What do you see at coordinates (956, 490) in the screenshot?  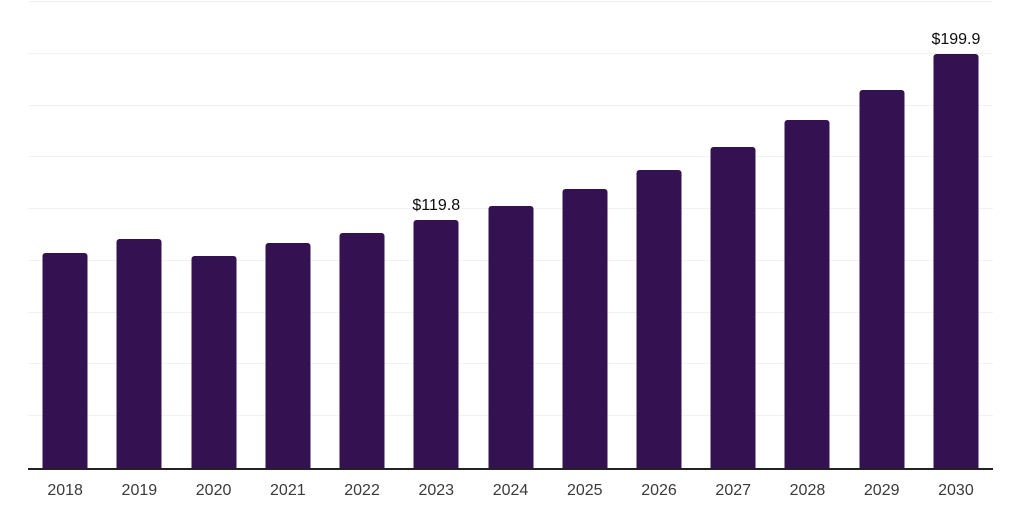 I see `x-tick-2030: 2030` at bounding box center [956, 490].